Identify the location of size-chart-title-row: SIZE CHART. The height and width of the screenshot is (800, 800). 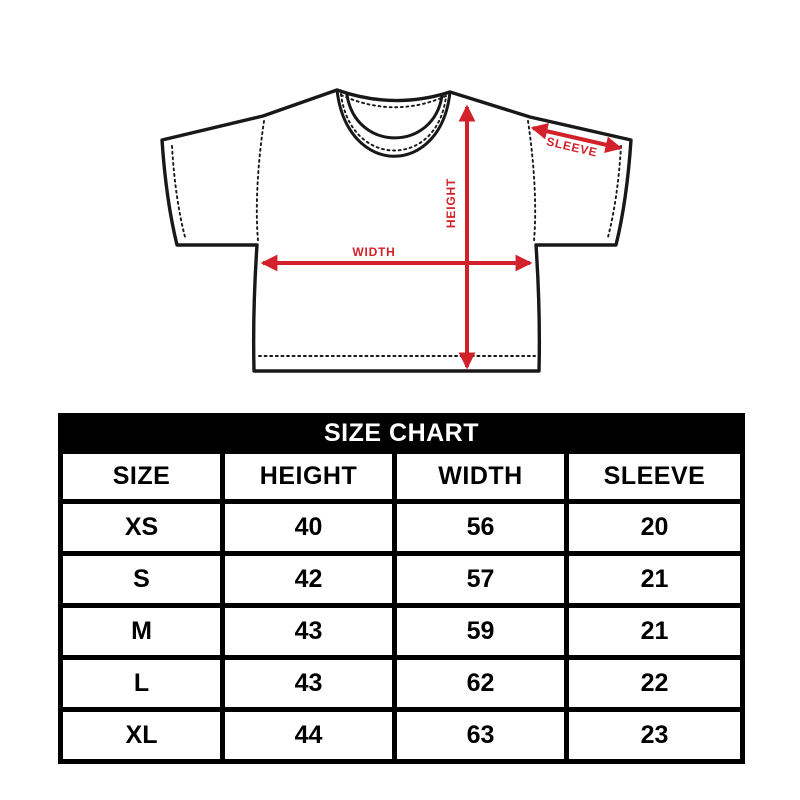
(401, 433).